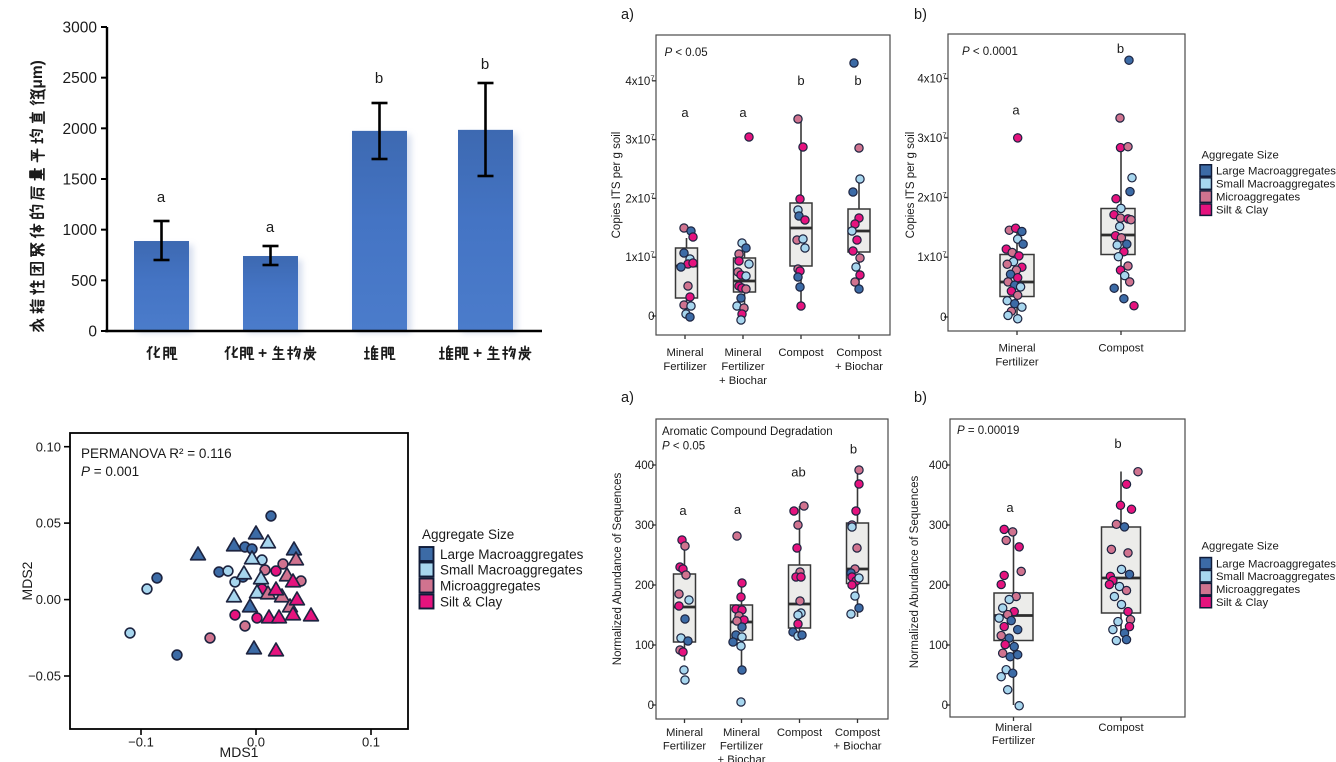 Image resolution: width=1336 pixels, height=762 pixels. Describe the element at coordinates (371, 742) in the screenshot. I see `svg-text: 0.1` at that location.